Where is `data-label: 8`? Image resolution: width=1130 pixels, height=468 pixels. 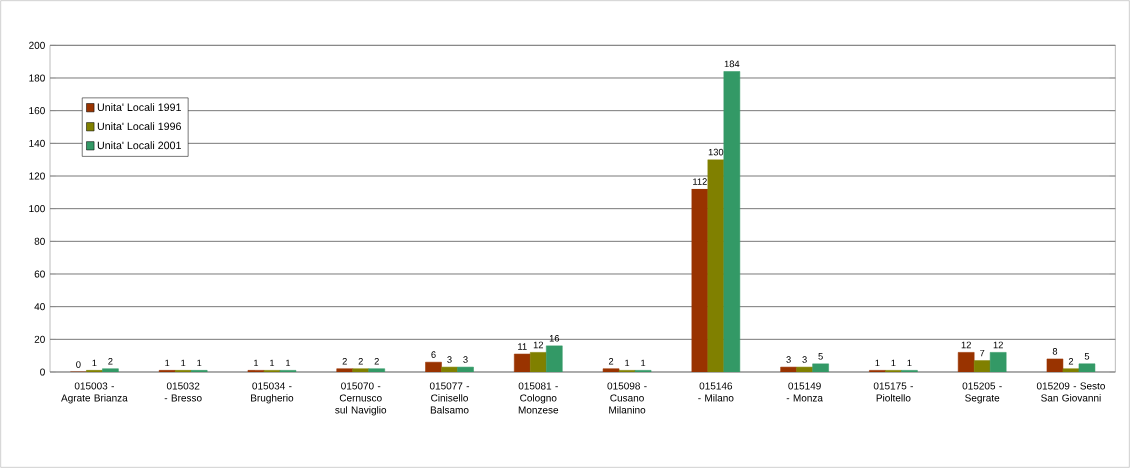 data-label: 8 is located at coordinates (1055, 351).